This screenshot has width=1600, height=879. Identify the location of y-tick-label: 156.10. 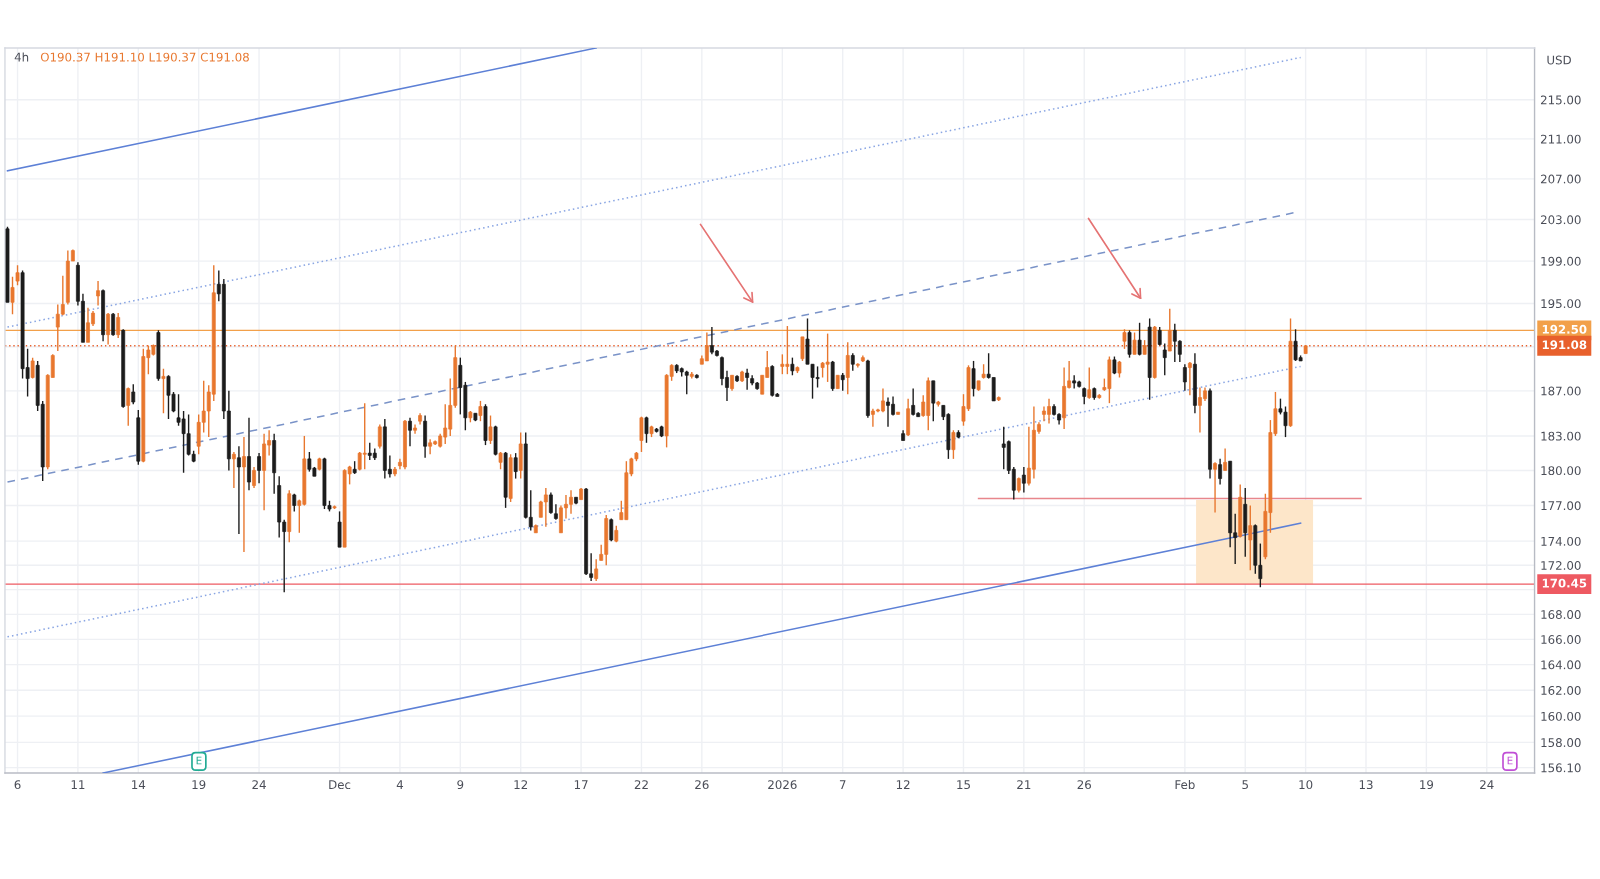
(1561, 768).